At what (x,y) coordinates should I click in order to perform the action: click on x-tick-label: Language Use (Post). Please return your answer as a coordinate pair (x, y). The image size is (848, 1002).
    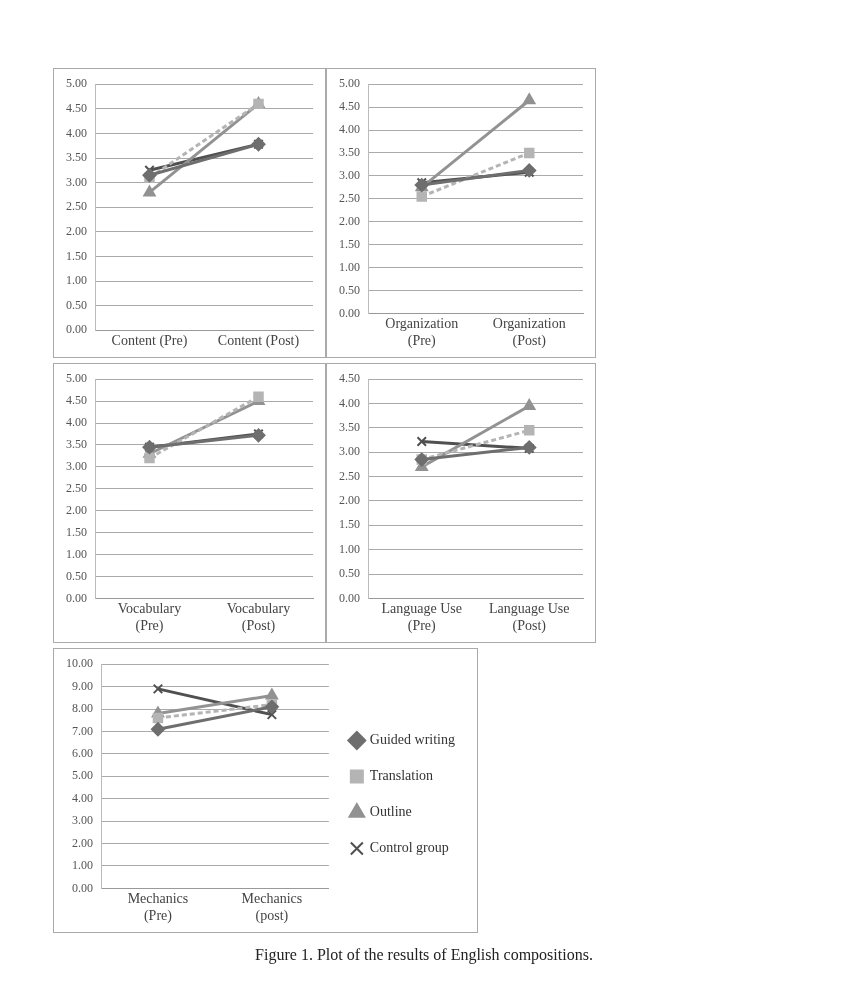
    Looking at the image, I should click on (529, 618).